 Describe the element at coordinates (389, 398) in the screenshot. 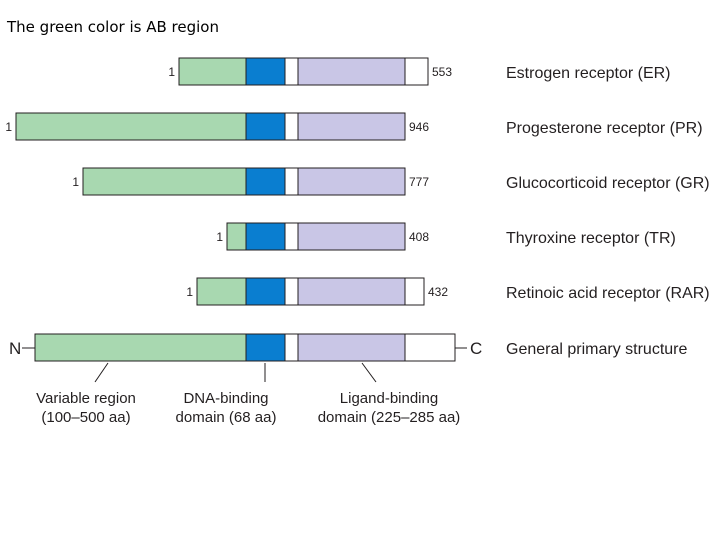

I see `ligand-caption-title: Ligand-binding` at that location.